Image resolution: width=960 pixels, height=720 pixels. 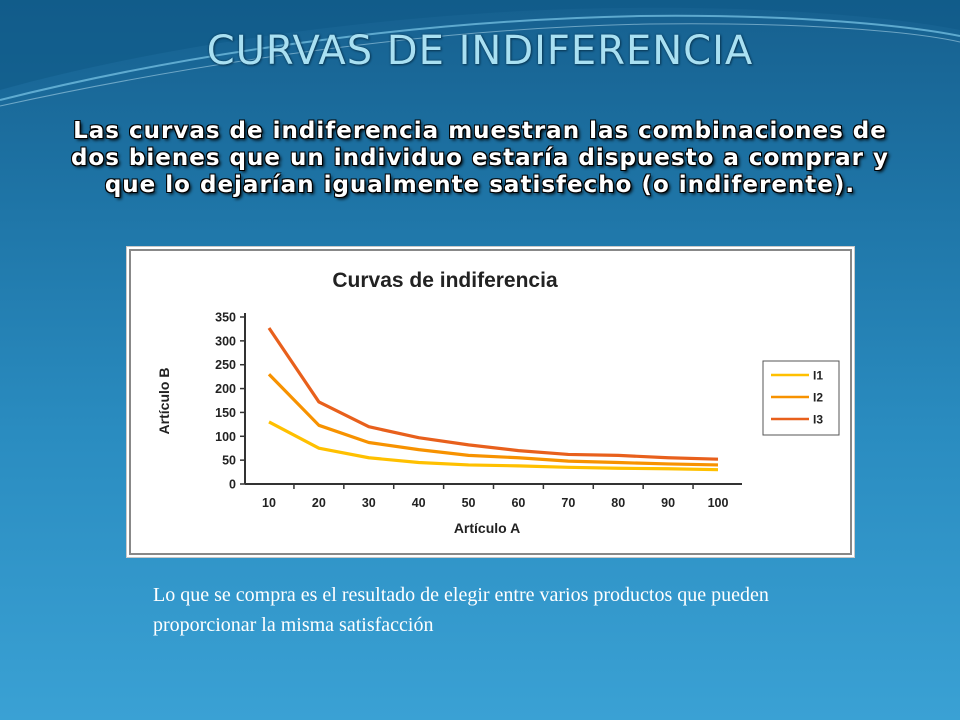 I want to click on x-tick-label: 30, so click(x=369, y=503).